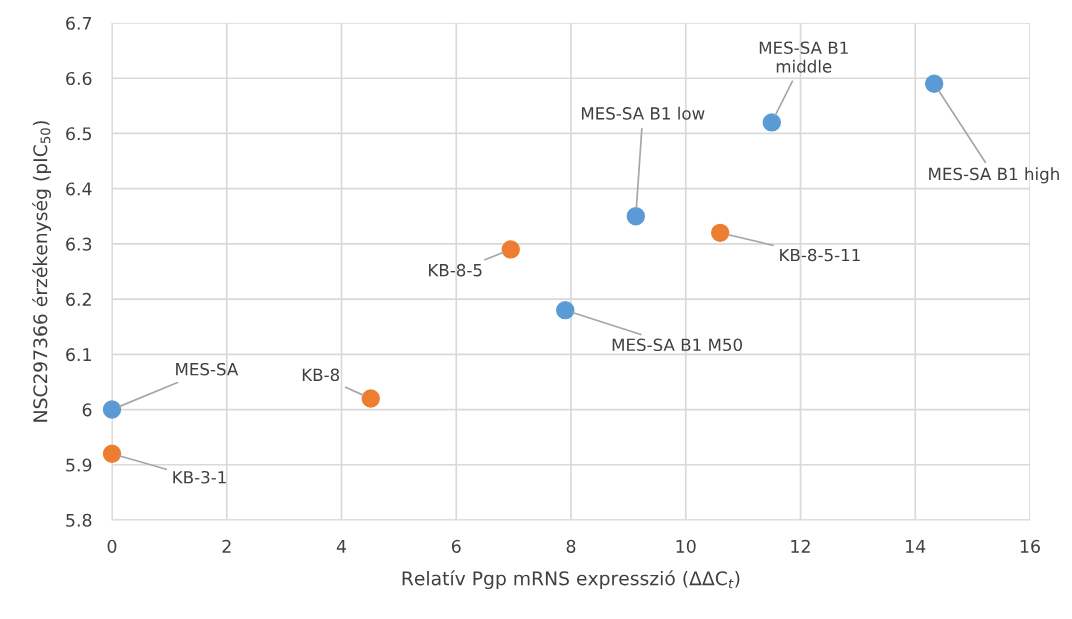 The height and width of the screenshot is (619, 1072). What do you see at coordinates (79, 134) in the screenshot?
I see `y-tick-label: 6.5` at bounding box center [79, 134].